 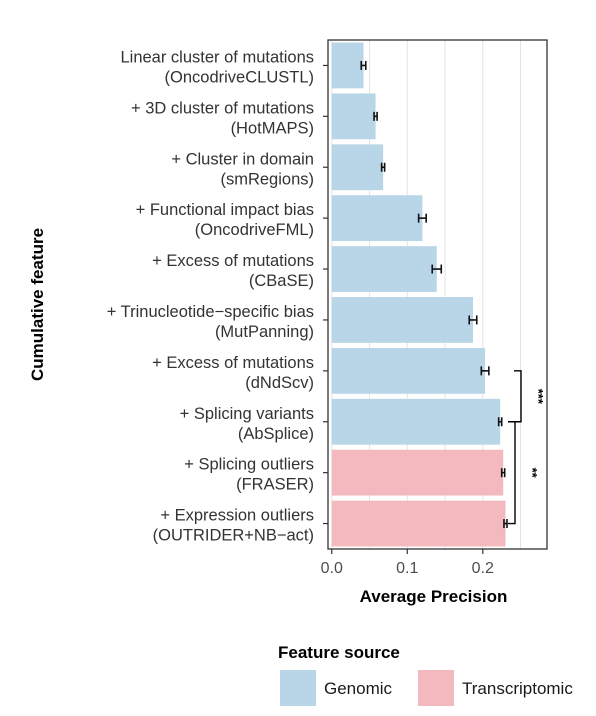 What do you see at coordinates (358, 688) in the screenshot?
I see `legend-label: Genomic` at bounding box center [358, 688].